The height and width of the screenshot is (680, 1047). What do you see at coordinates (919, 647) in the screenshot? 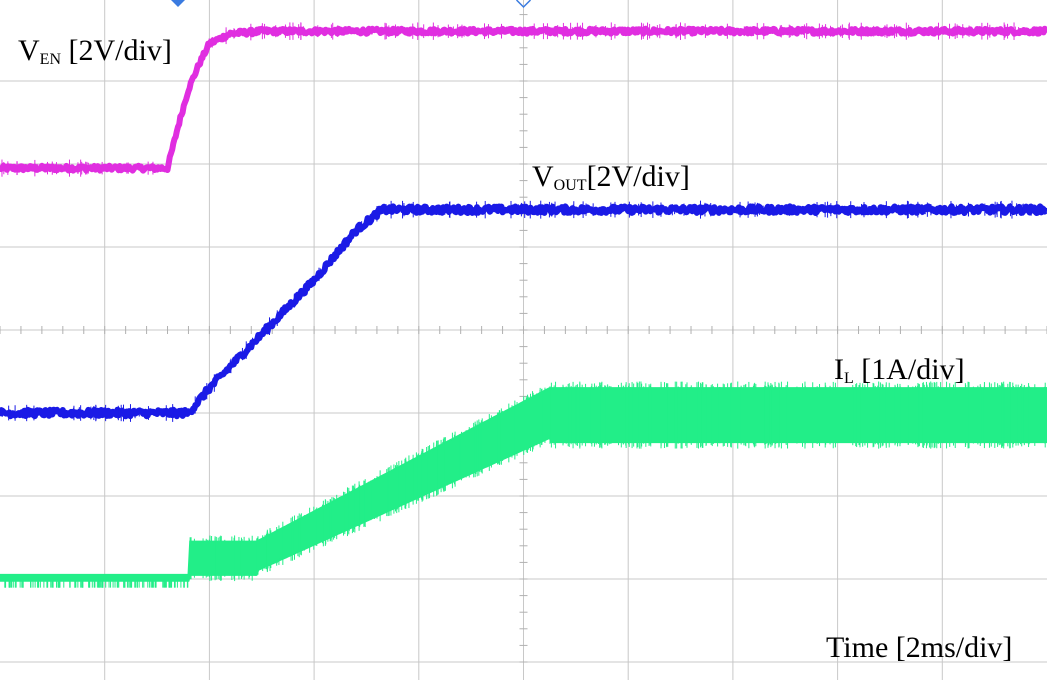
I see `time-scale-label: Time [2ms/div]` at bounding box center [919, 647].